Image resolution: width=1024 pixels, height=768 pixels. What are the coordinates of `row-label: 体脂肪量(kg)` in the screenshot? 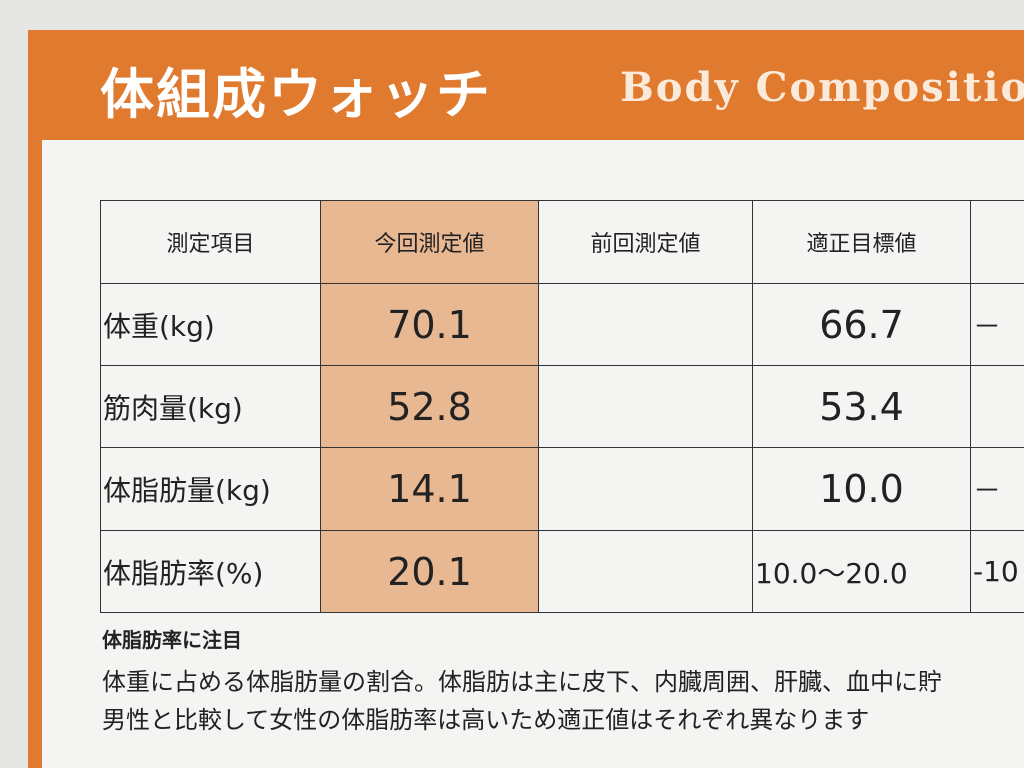 It's located at (210, 489).